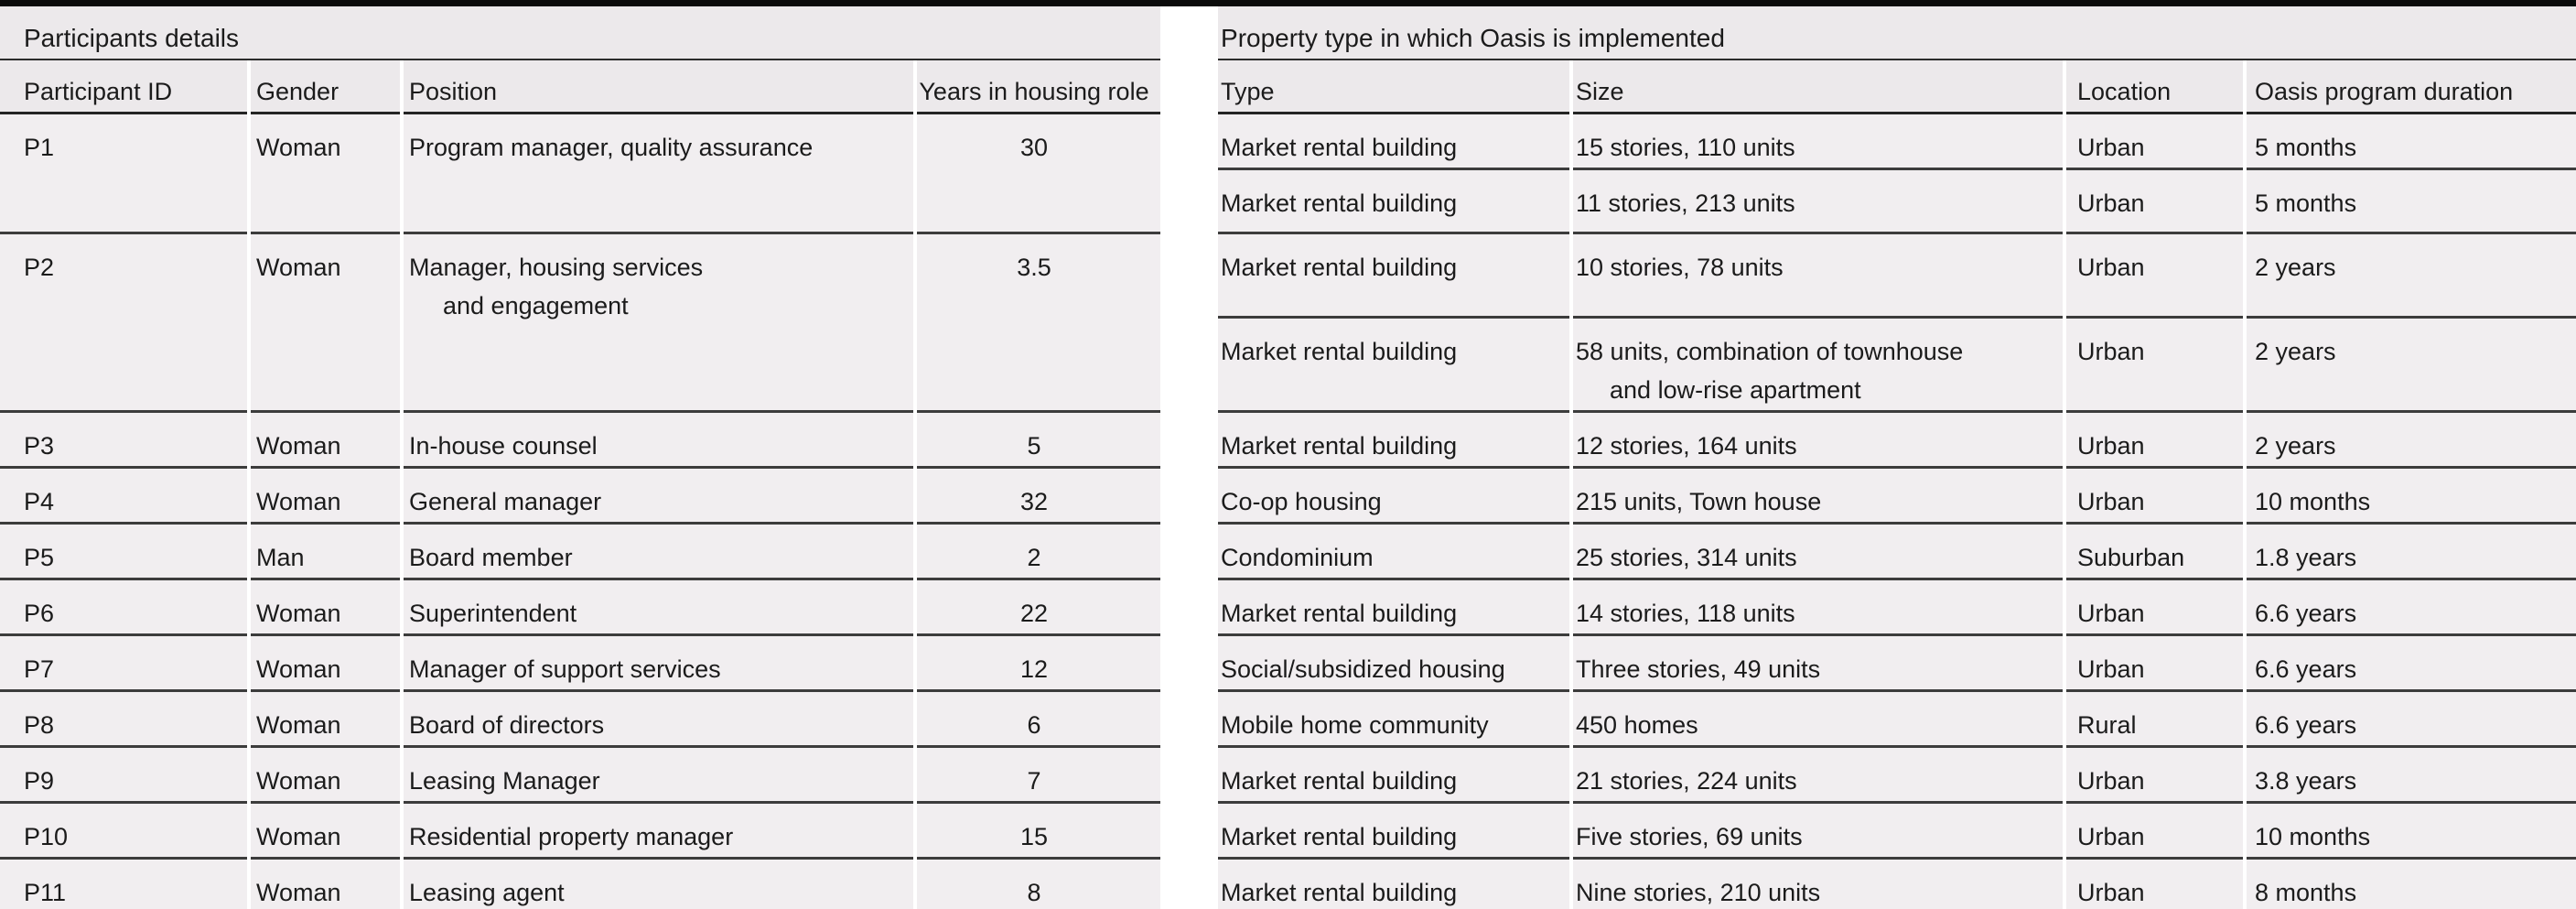 This screenshot has height=909, width=2576. I want to click on cell-text: In-house counsel, so click(503, 445).